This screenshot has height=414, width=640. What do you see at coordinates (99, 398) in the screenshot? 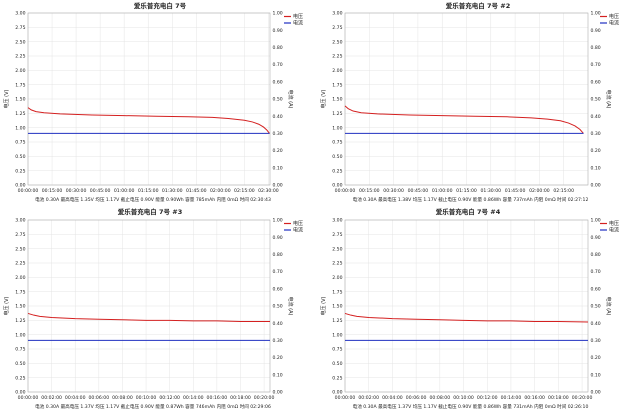
I see `x-tick-label: 00:06:00` at bounding box center [99, 398].